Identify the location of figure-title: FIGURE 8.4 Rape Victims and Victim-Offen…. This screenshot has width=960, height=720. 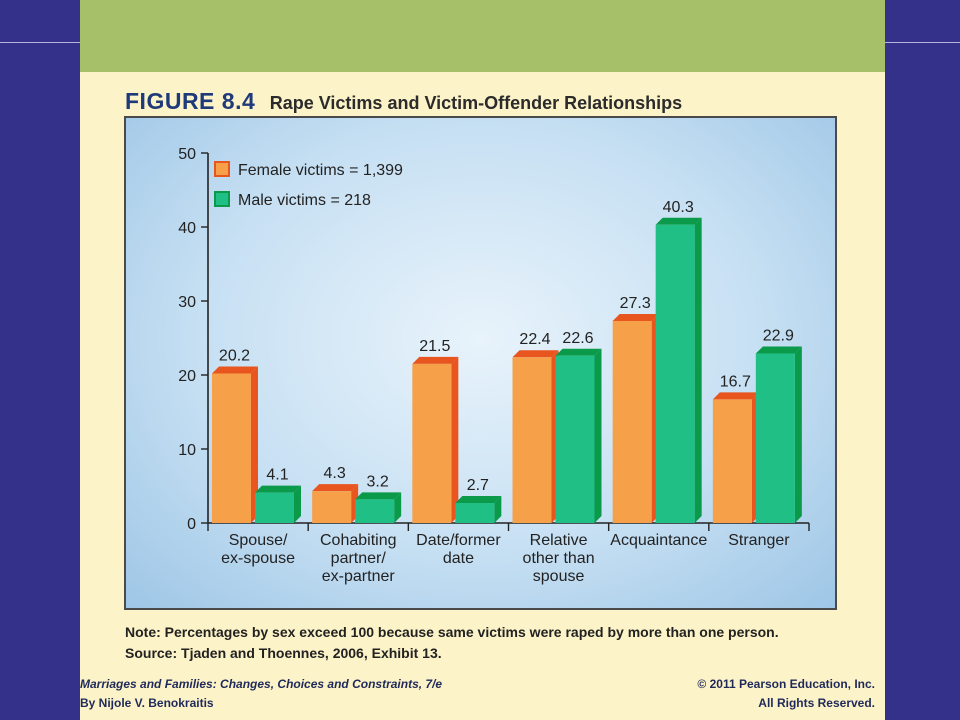
(403, 101).